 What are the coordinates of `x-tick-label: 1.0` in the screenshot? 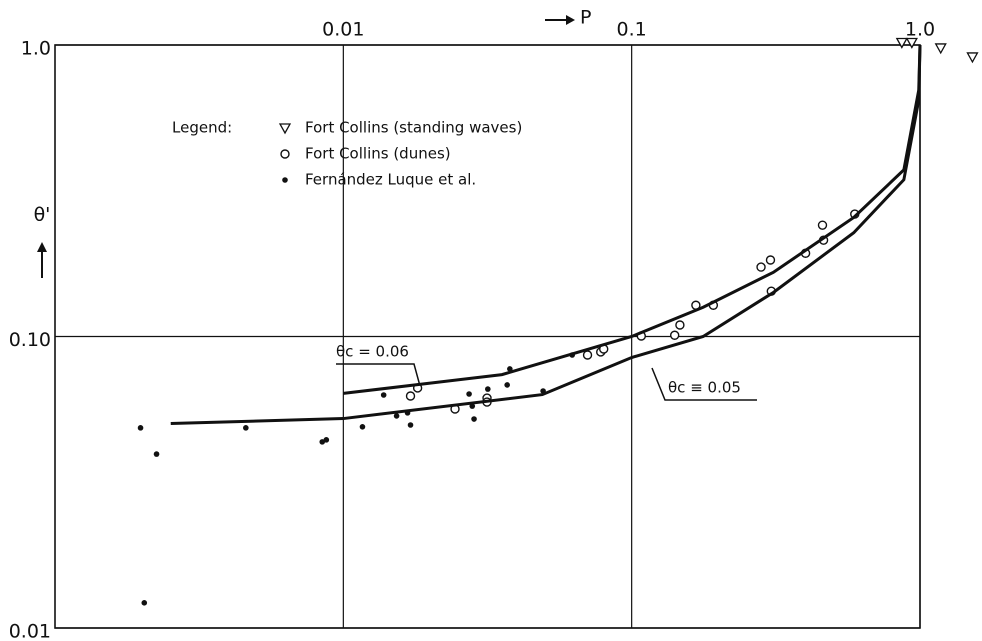 It's located at (920, 30).